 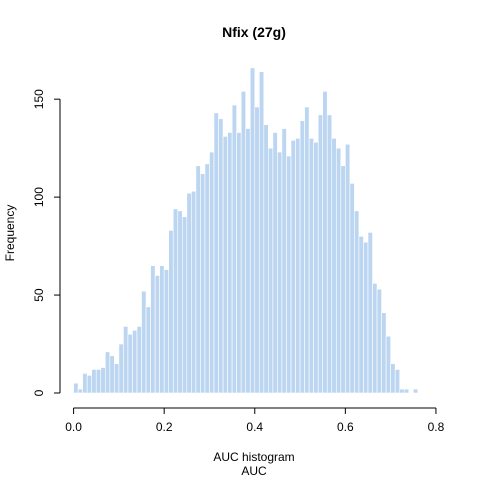 What do you see at coordinates (10, 233) in the screenshot?
I see `y-axis-label: Frequency` at bounding box center [10, 233].